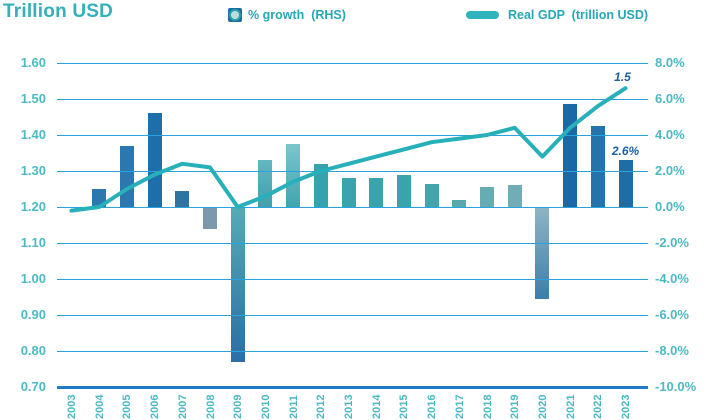 The image size is (710, 420). What do you see at coordinates (72, 406) in the screenshot?
I see `x-axis-label-2003: 2003` at bounding box center [72, 406].